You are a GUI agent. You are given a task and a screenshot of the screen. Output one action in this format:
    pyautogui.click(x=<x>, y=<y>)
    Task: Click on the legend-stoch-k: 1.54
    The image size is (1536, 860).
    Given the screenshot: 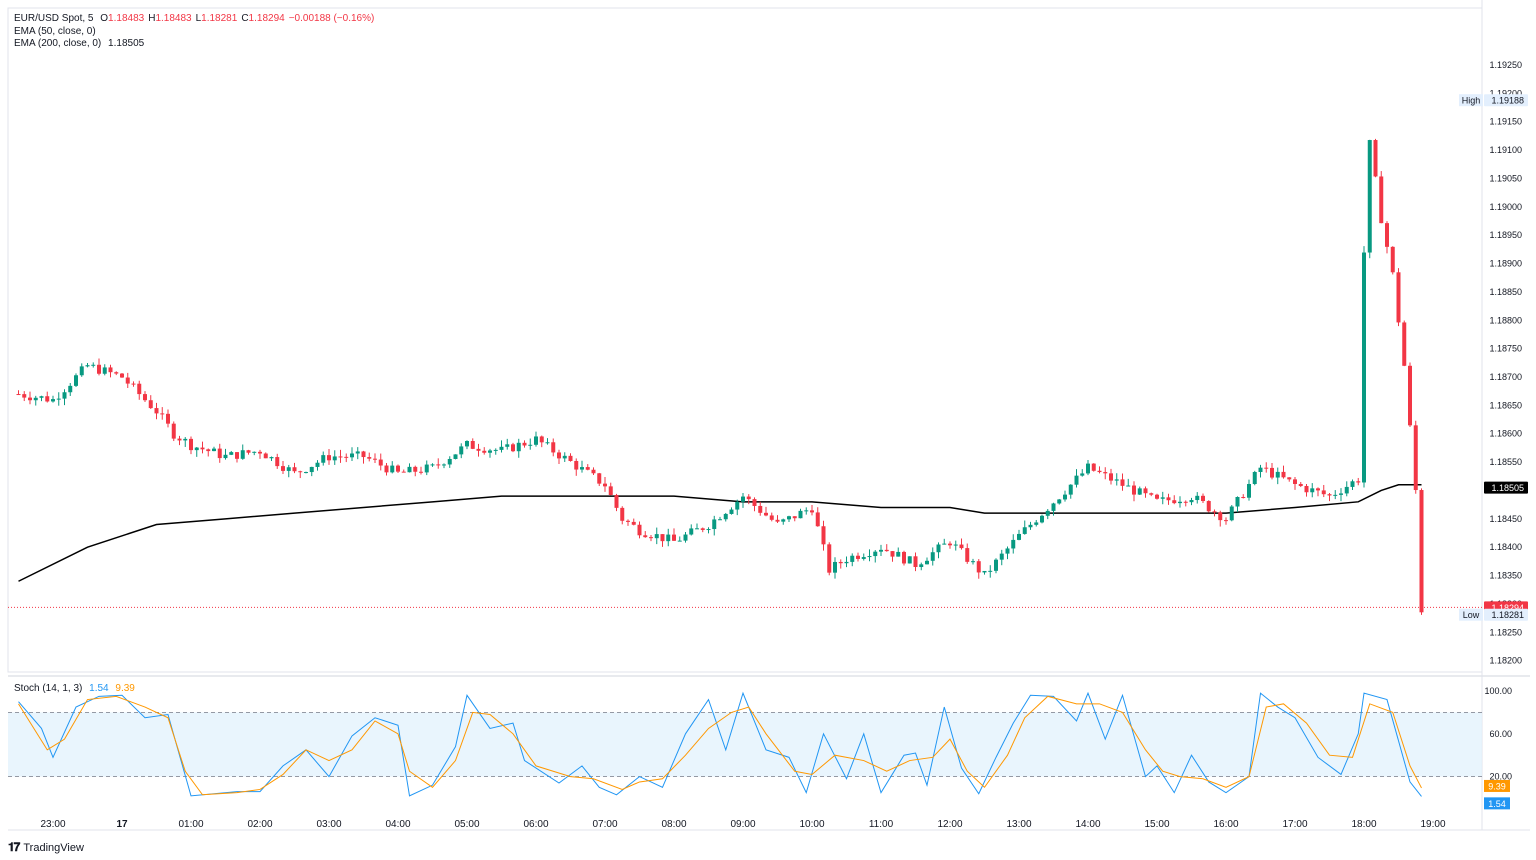 What is the action you would take?
    pyautogui.click(x=99, y=688)
    